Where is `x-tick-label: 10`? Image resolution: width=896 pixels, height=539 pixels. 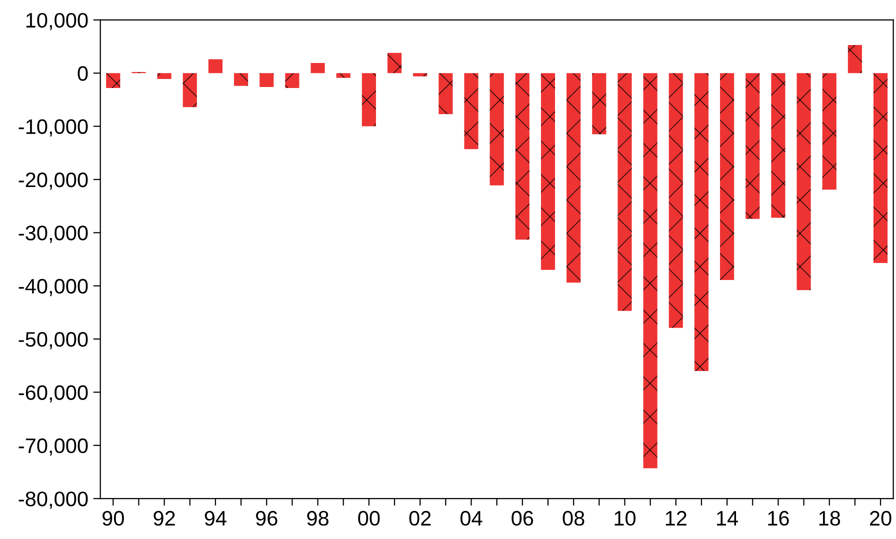
x-tick-label: 10 is located at coordinates (625, 518).